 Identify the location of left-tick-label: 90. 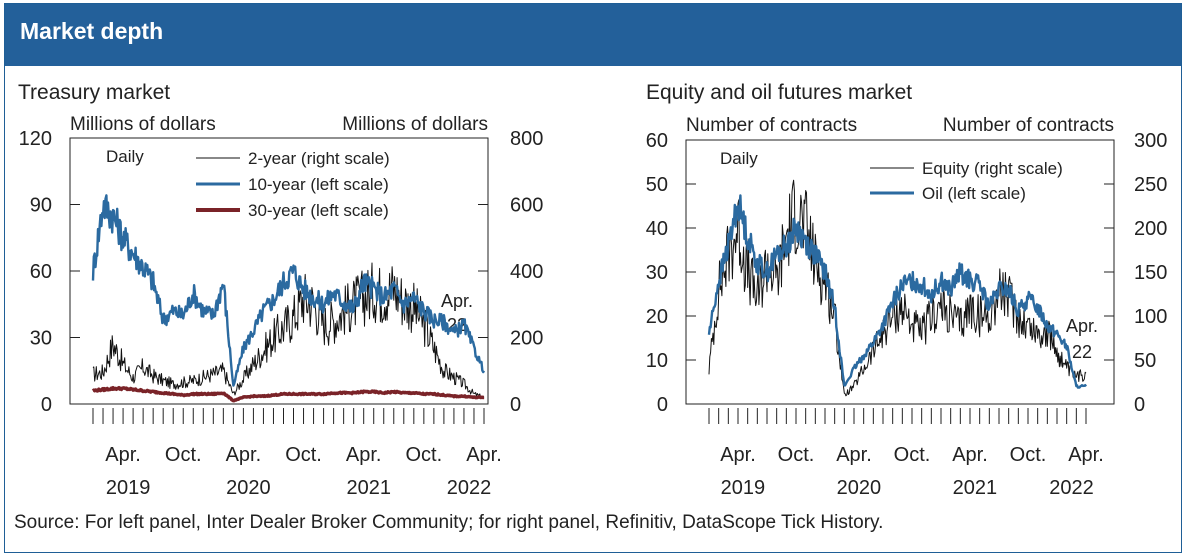
(41, 206).